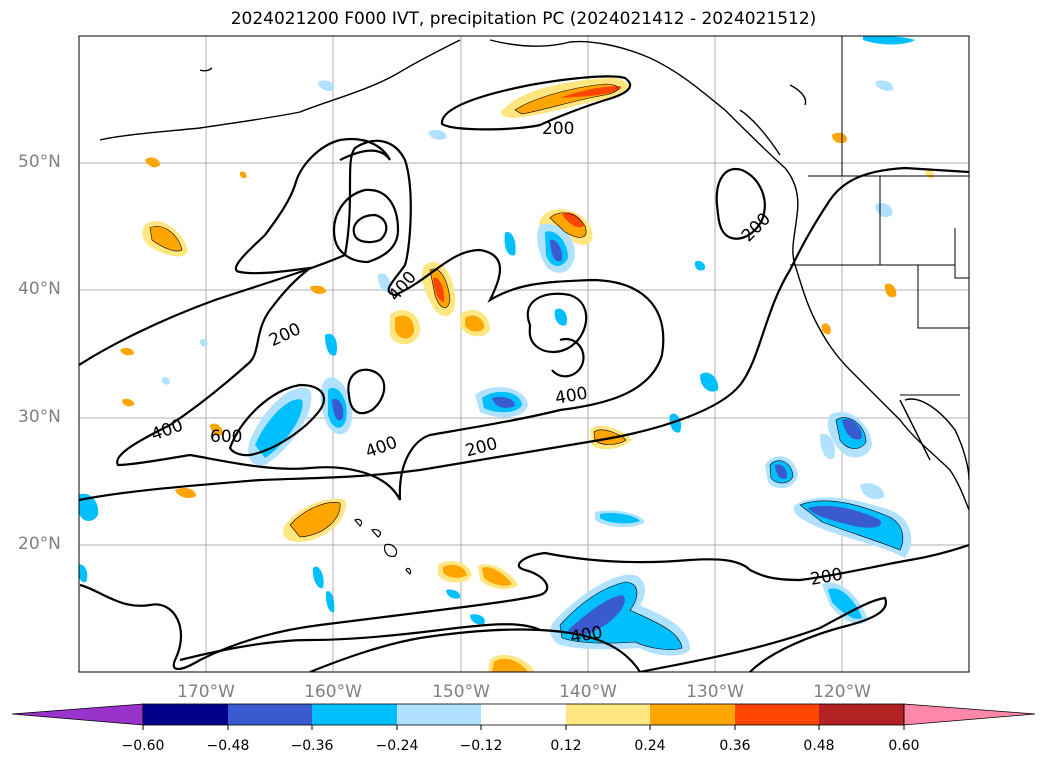 This screenshot has width=1047, height=765. What do you see at coordinates (715, 692) in the screenshot?
I see `lon-label-130w: 130°W` at bounding box center [715, 692].